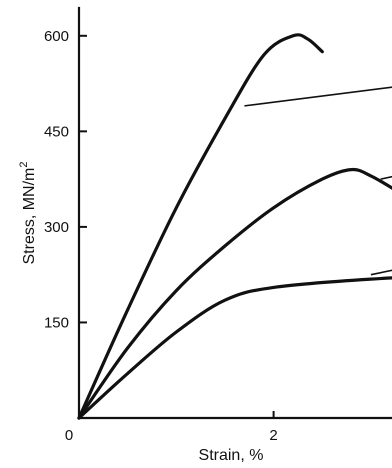 This screenshot has width=392, height=468. Describe the element at coordinates (69, 435) in the screenshot. I see `x-tick-label-0: 0` at that location.